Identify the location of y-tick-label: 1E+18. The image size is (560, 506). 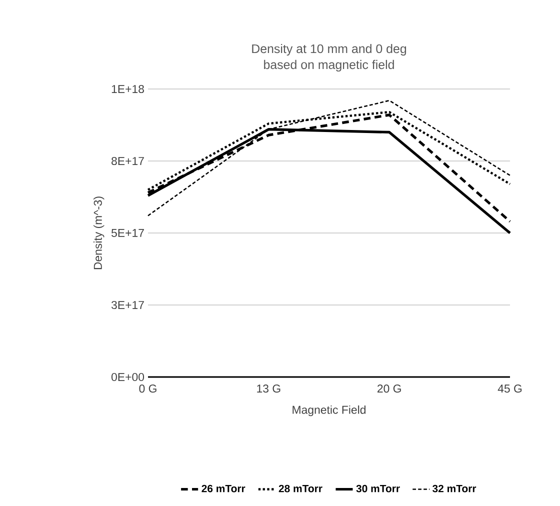
(128, 89).